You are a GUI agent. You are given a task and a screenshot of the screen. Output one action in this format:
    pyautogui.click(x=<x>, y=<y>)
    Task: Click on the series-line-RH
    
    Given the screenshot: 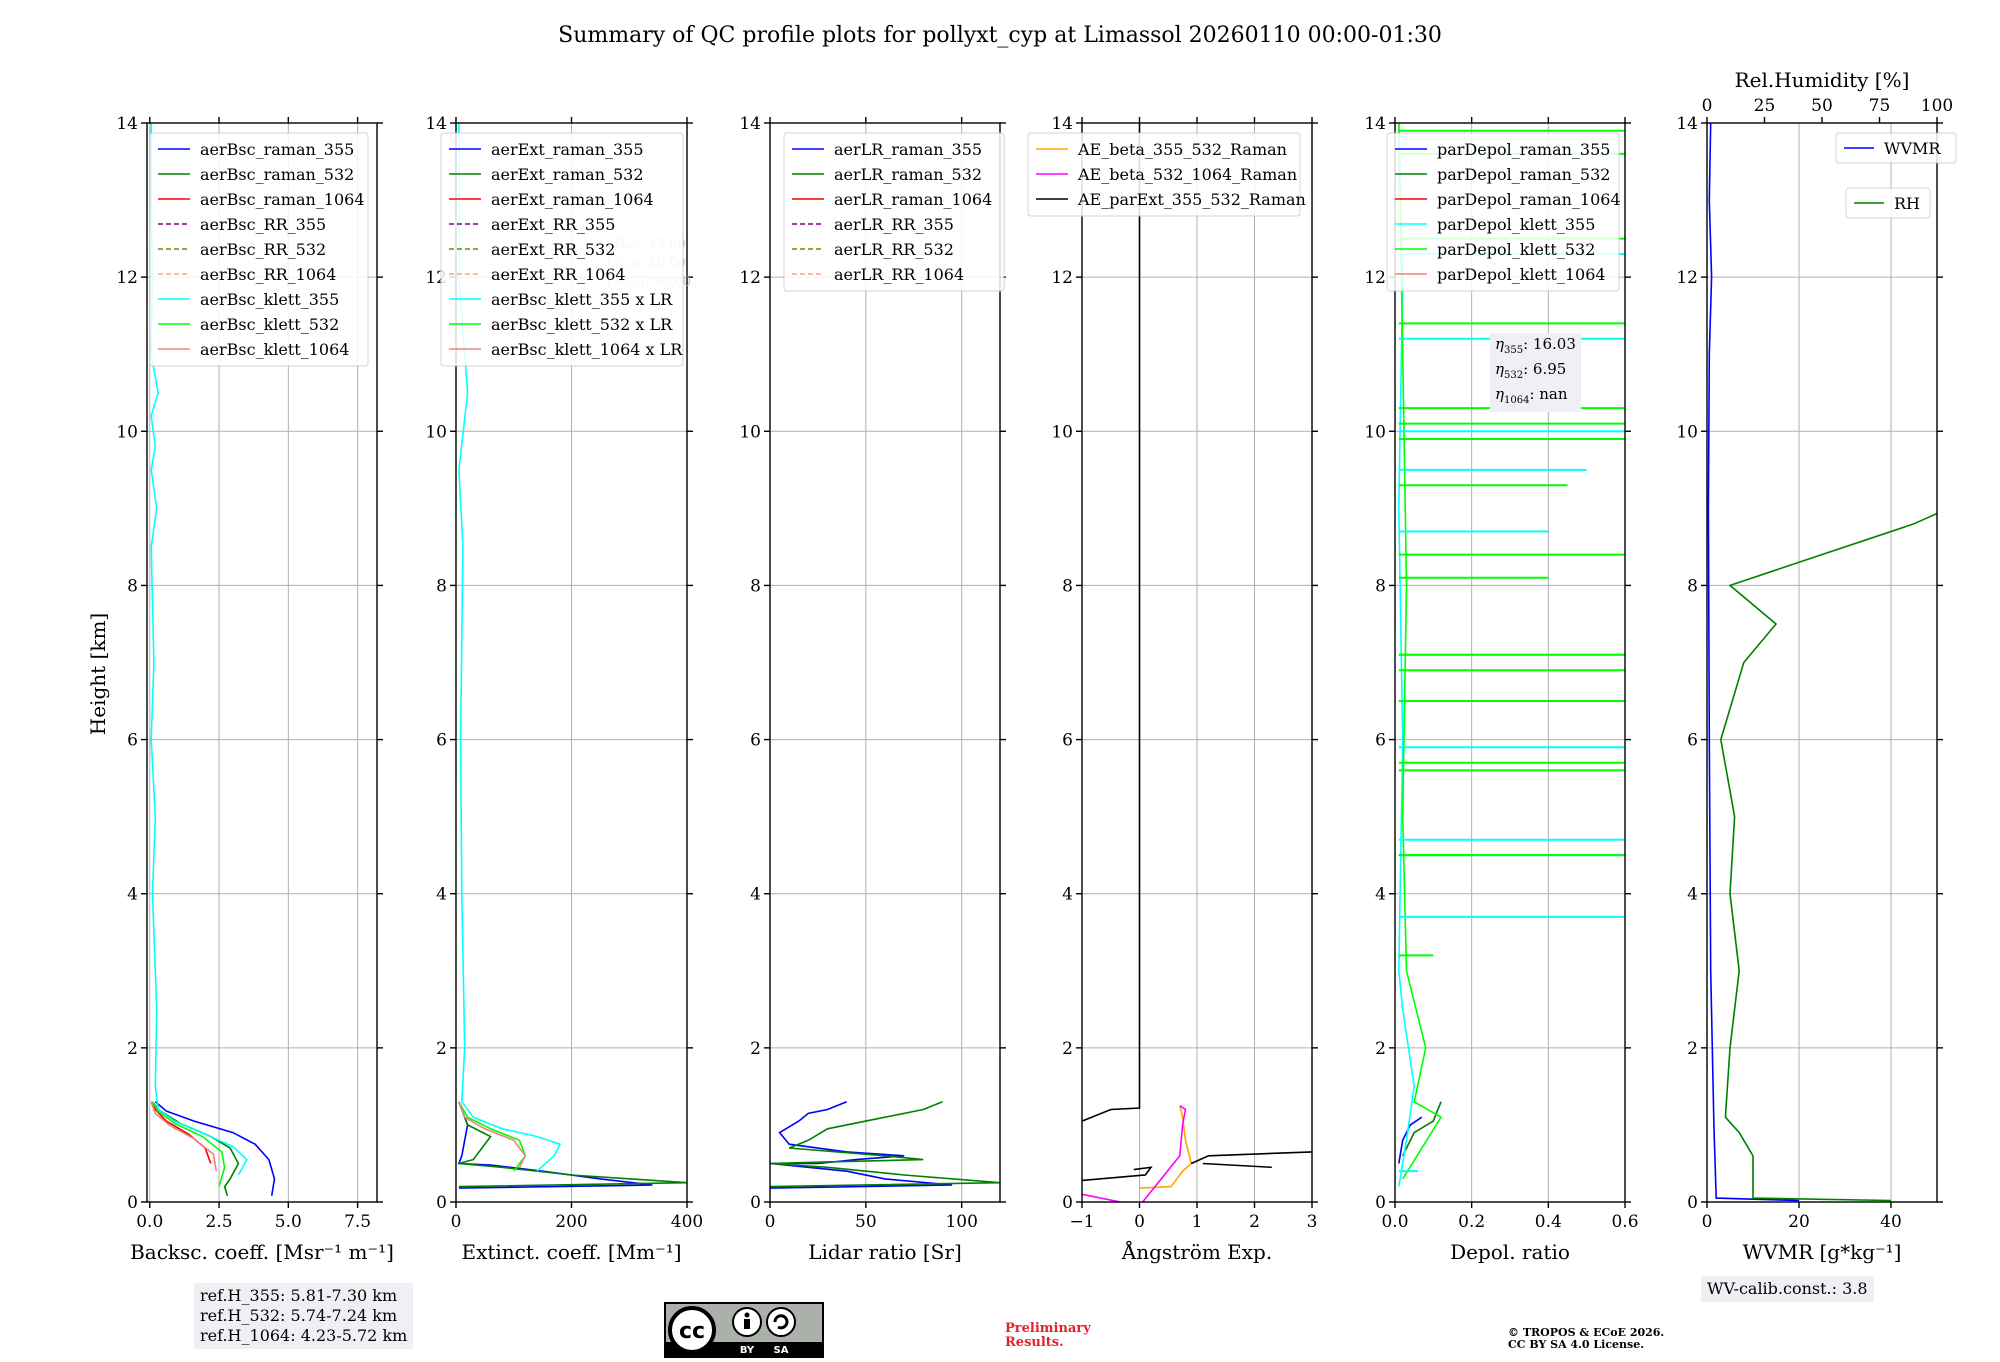 What is the action you would take?
    pyautogui.click(x=1828, y=857)
    